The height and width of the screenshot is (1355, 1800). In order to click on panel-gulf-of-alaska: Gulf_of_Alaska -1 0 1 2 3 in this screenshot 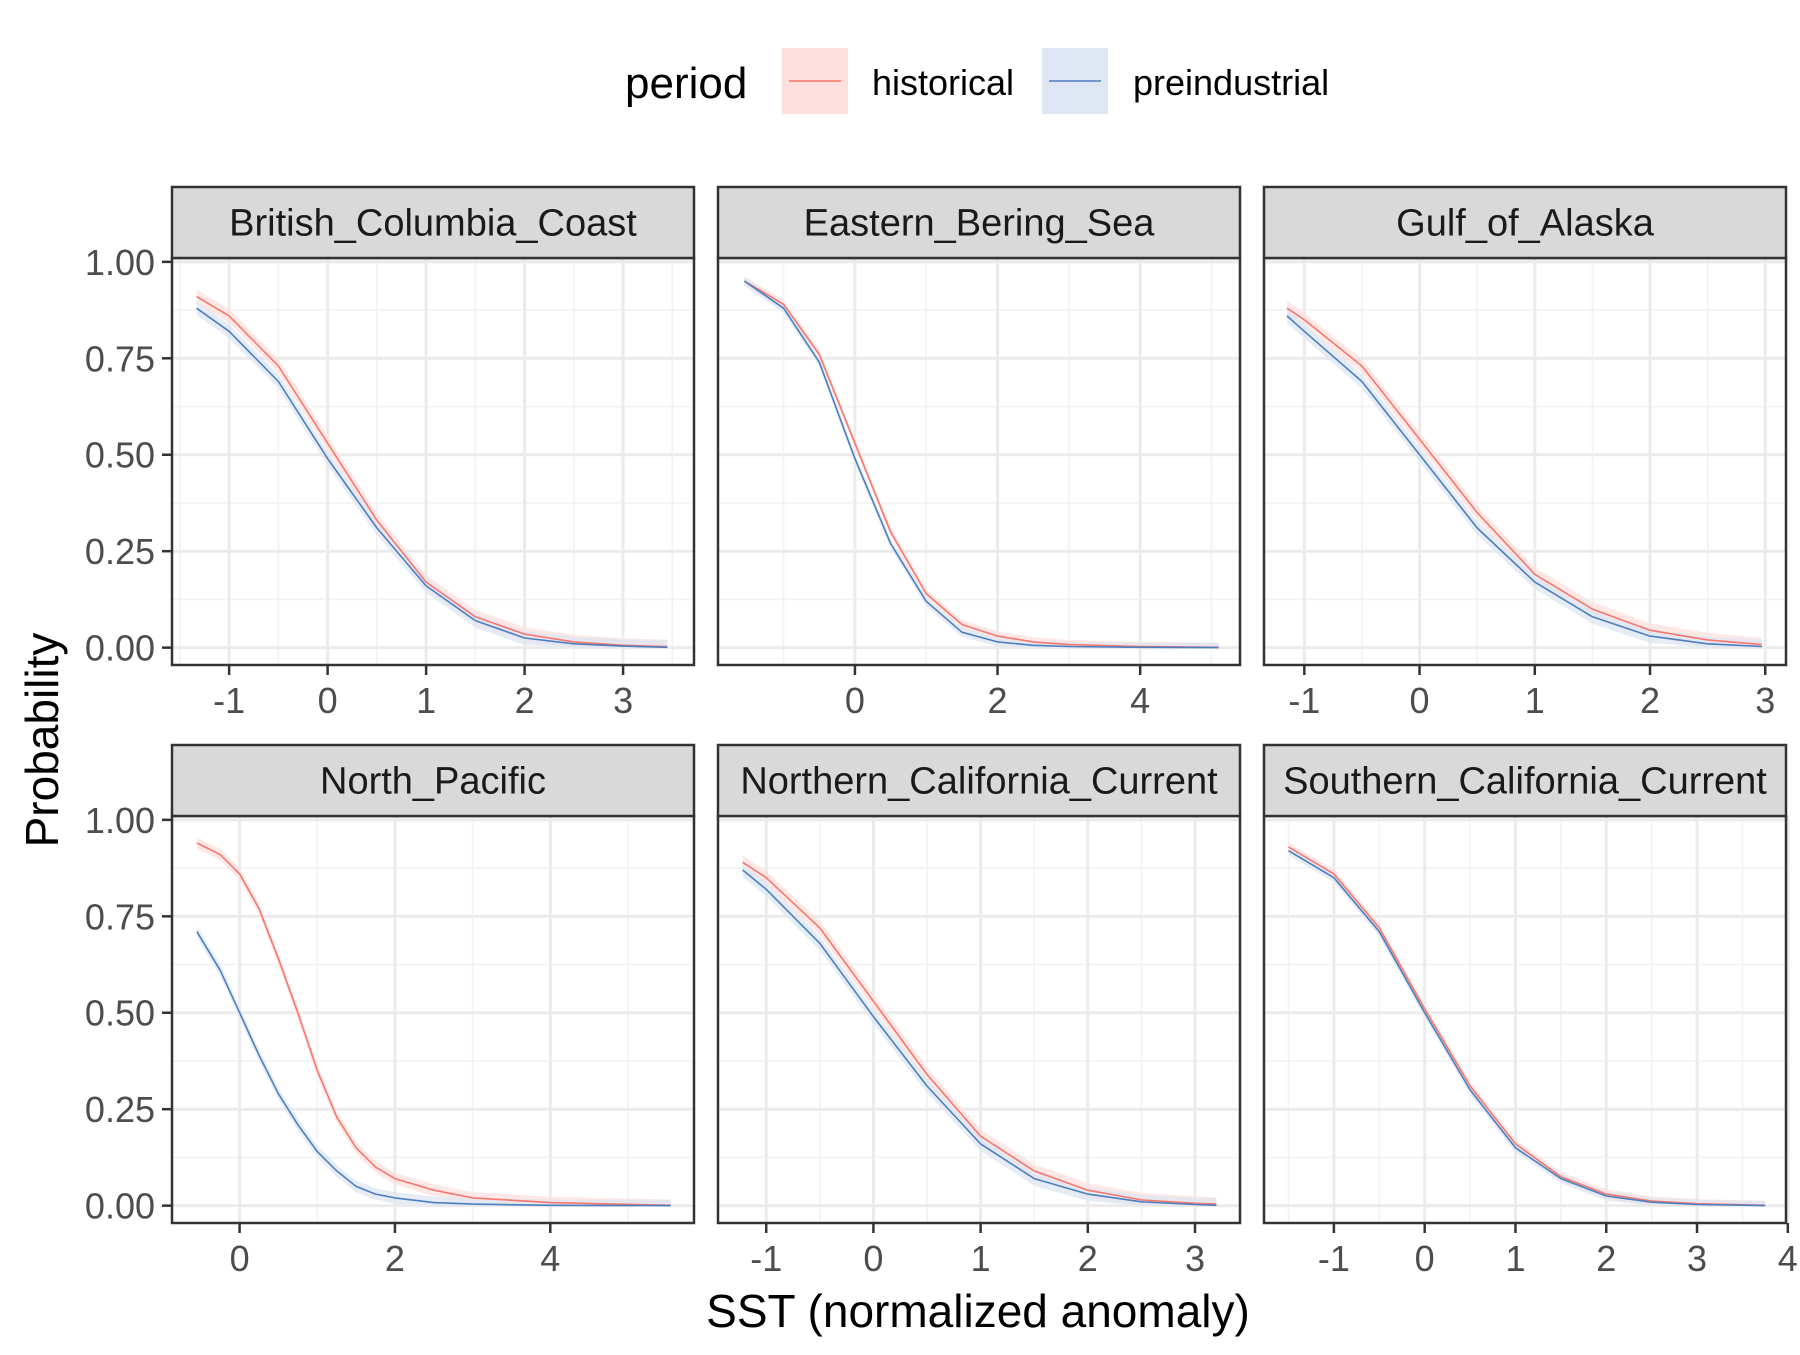, I will do `click(1525, 453)`.